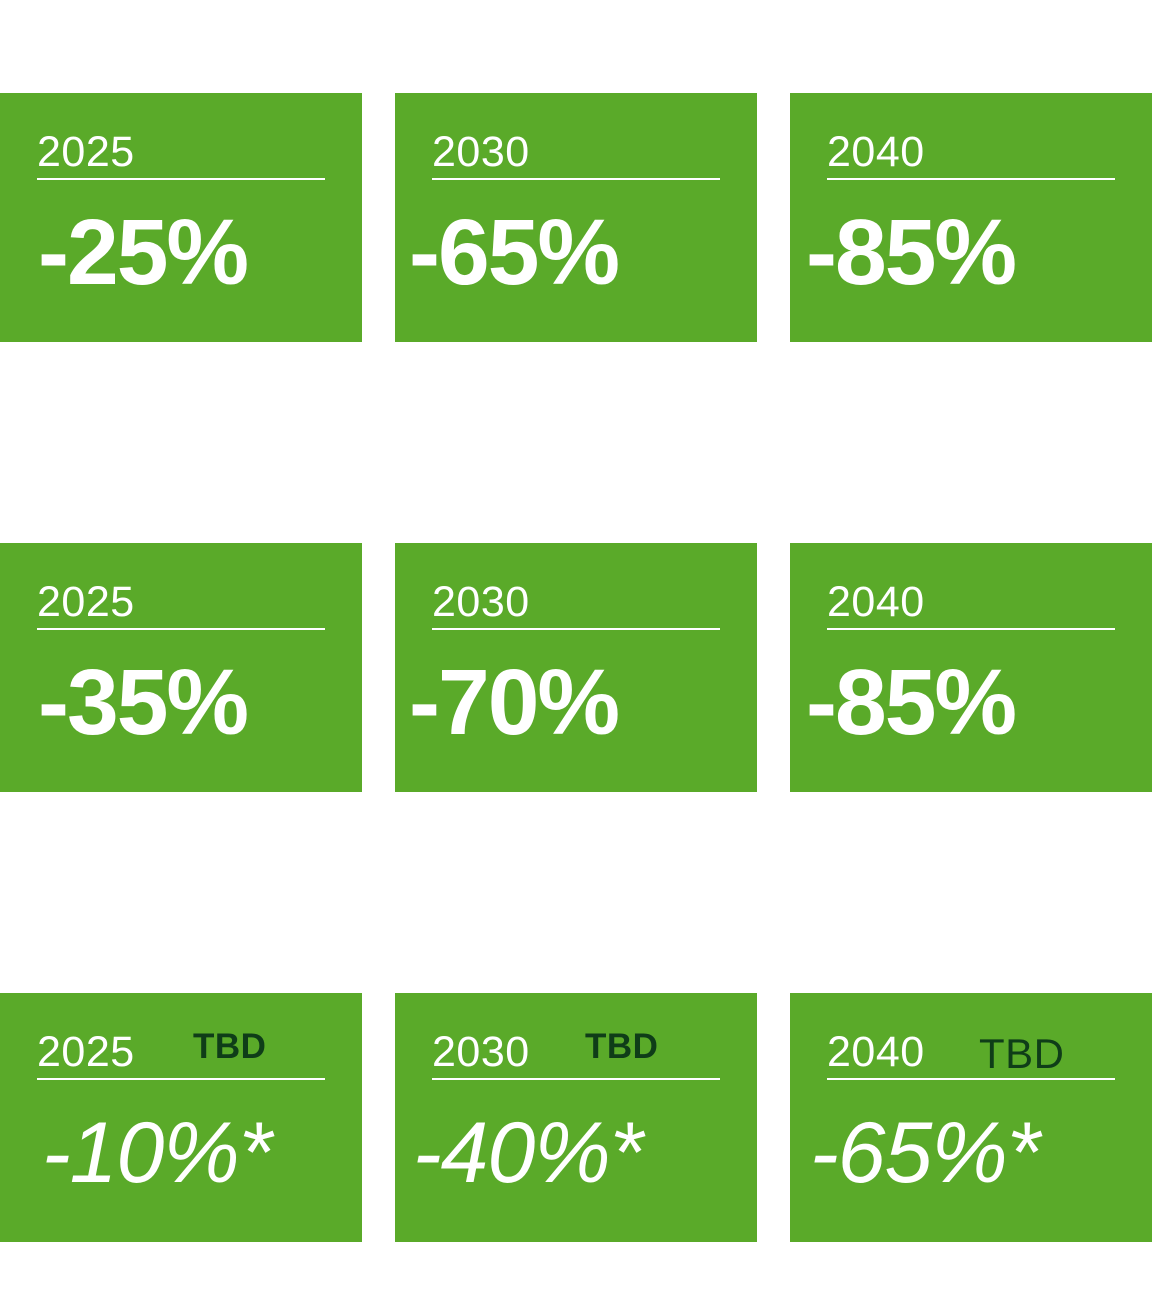 The height and width of the screenshot is (1309, 1152). Describe the element at coordinates (181, 1053) in the screenshot. I see `card-header: 2025 TBD` at that location.